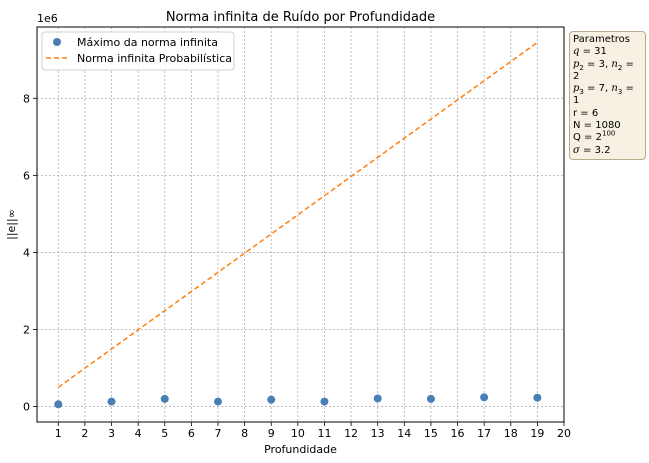  What do you see at coordinates (593, 52) in the screenshot?
I see `param-q-value: = 31` at bounding box center [593, 52].